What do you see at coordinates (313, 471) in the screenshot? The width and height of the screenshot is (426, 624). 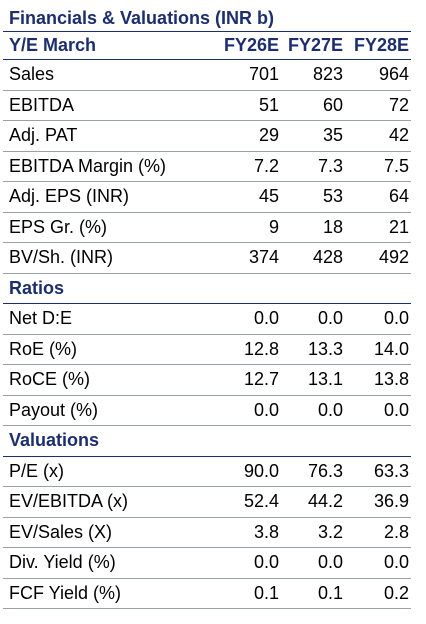 I see `cell-value: 76.3` at bounding box center [313, 471].